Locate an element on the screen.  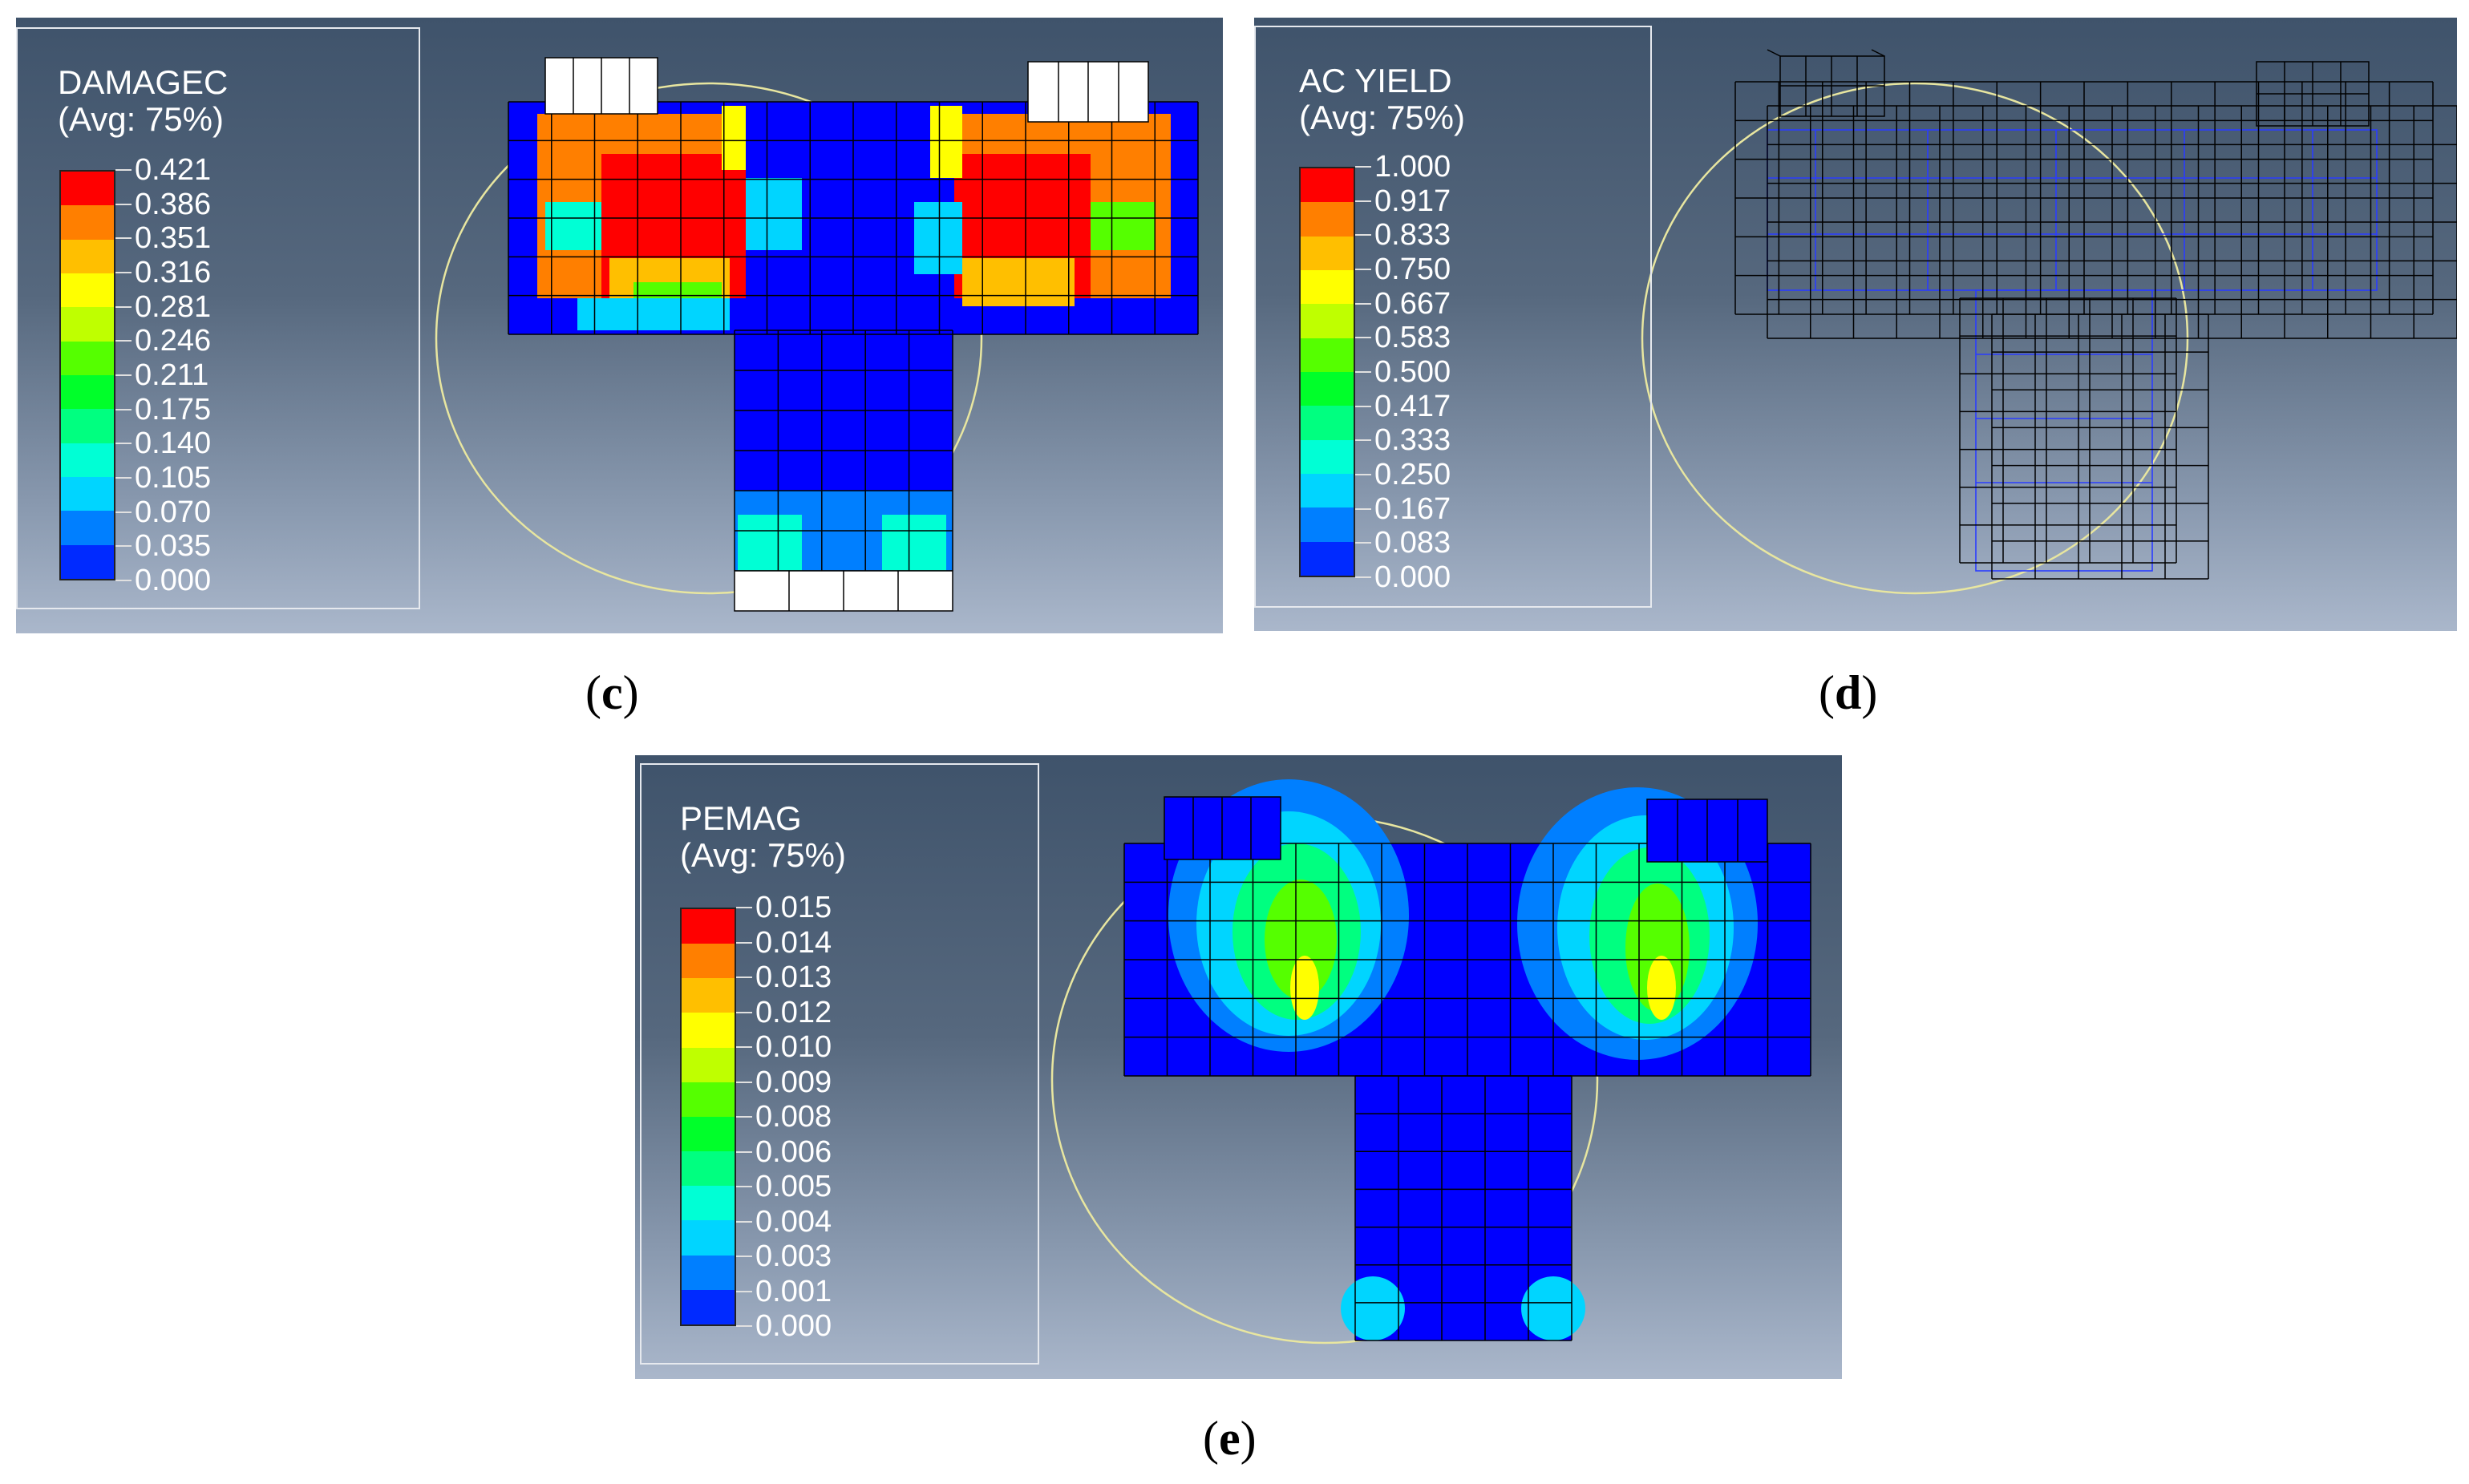
mesh-e is located at coordinates (1467, 1092).